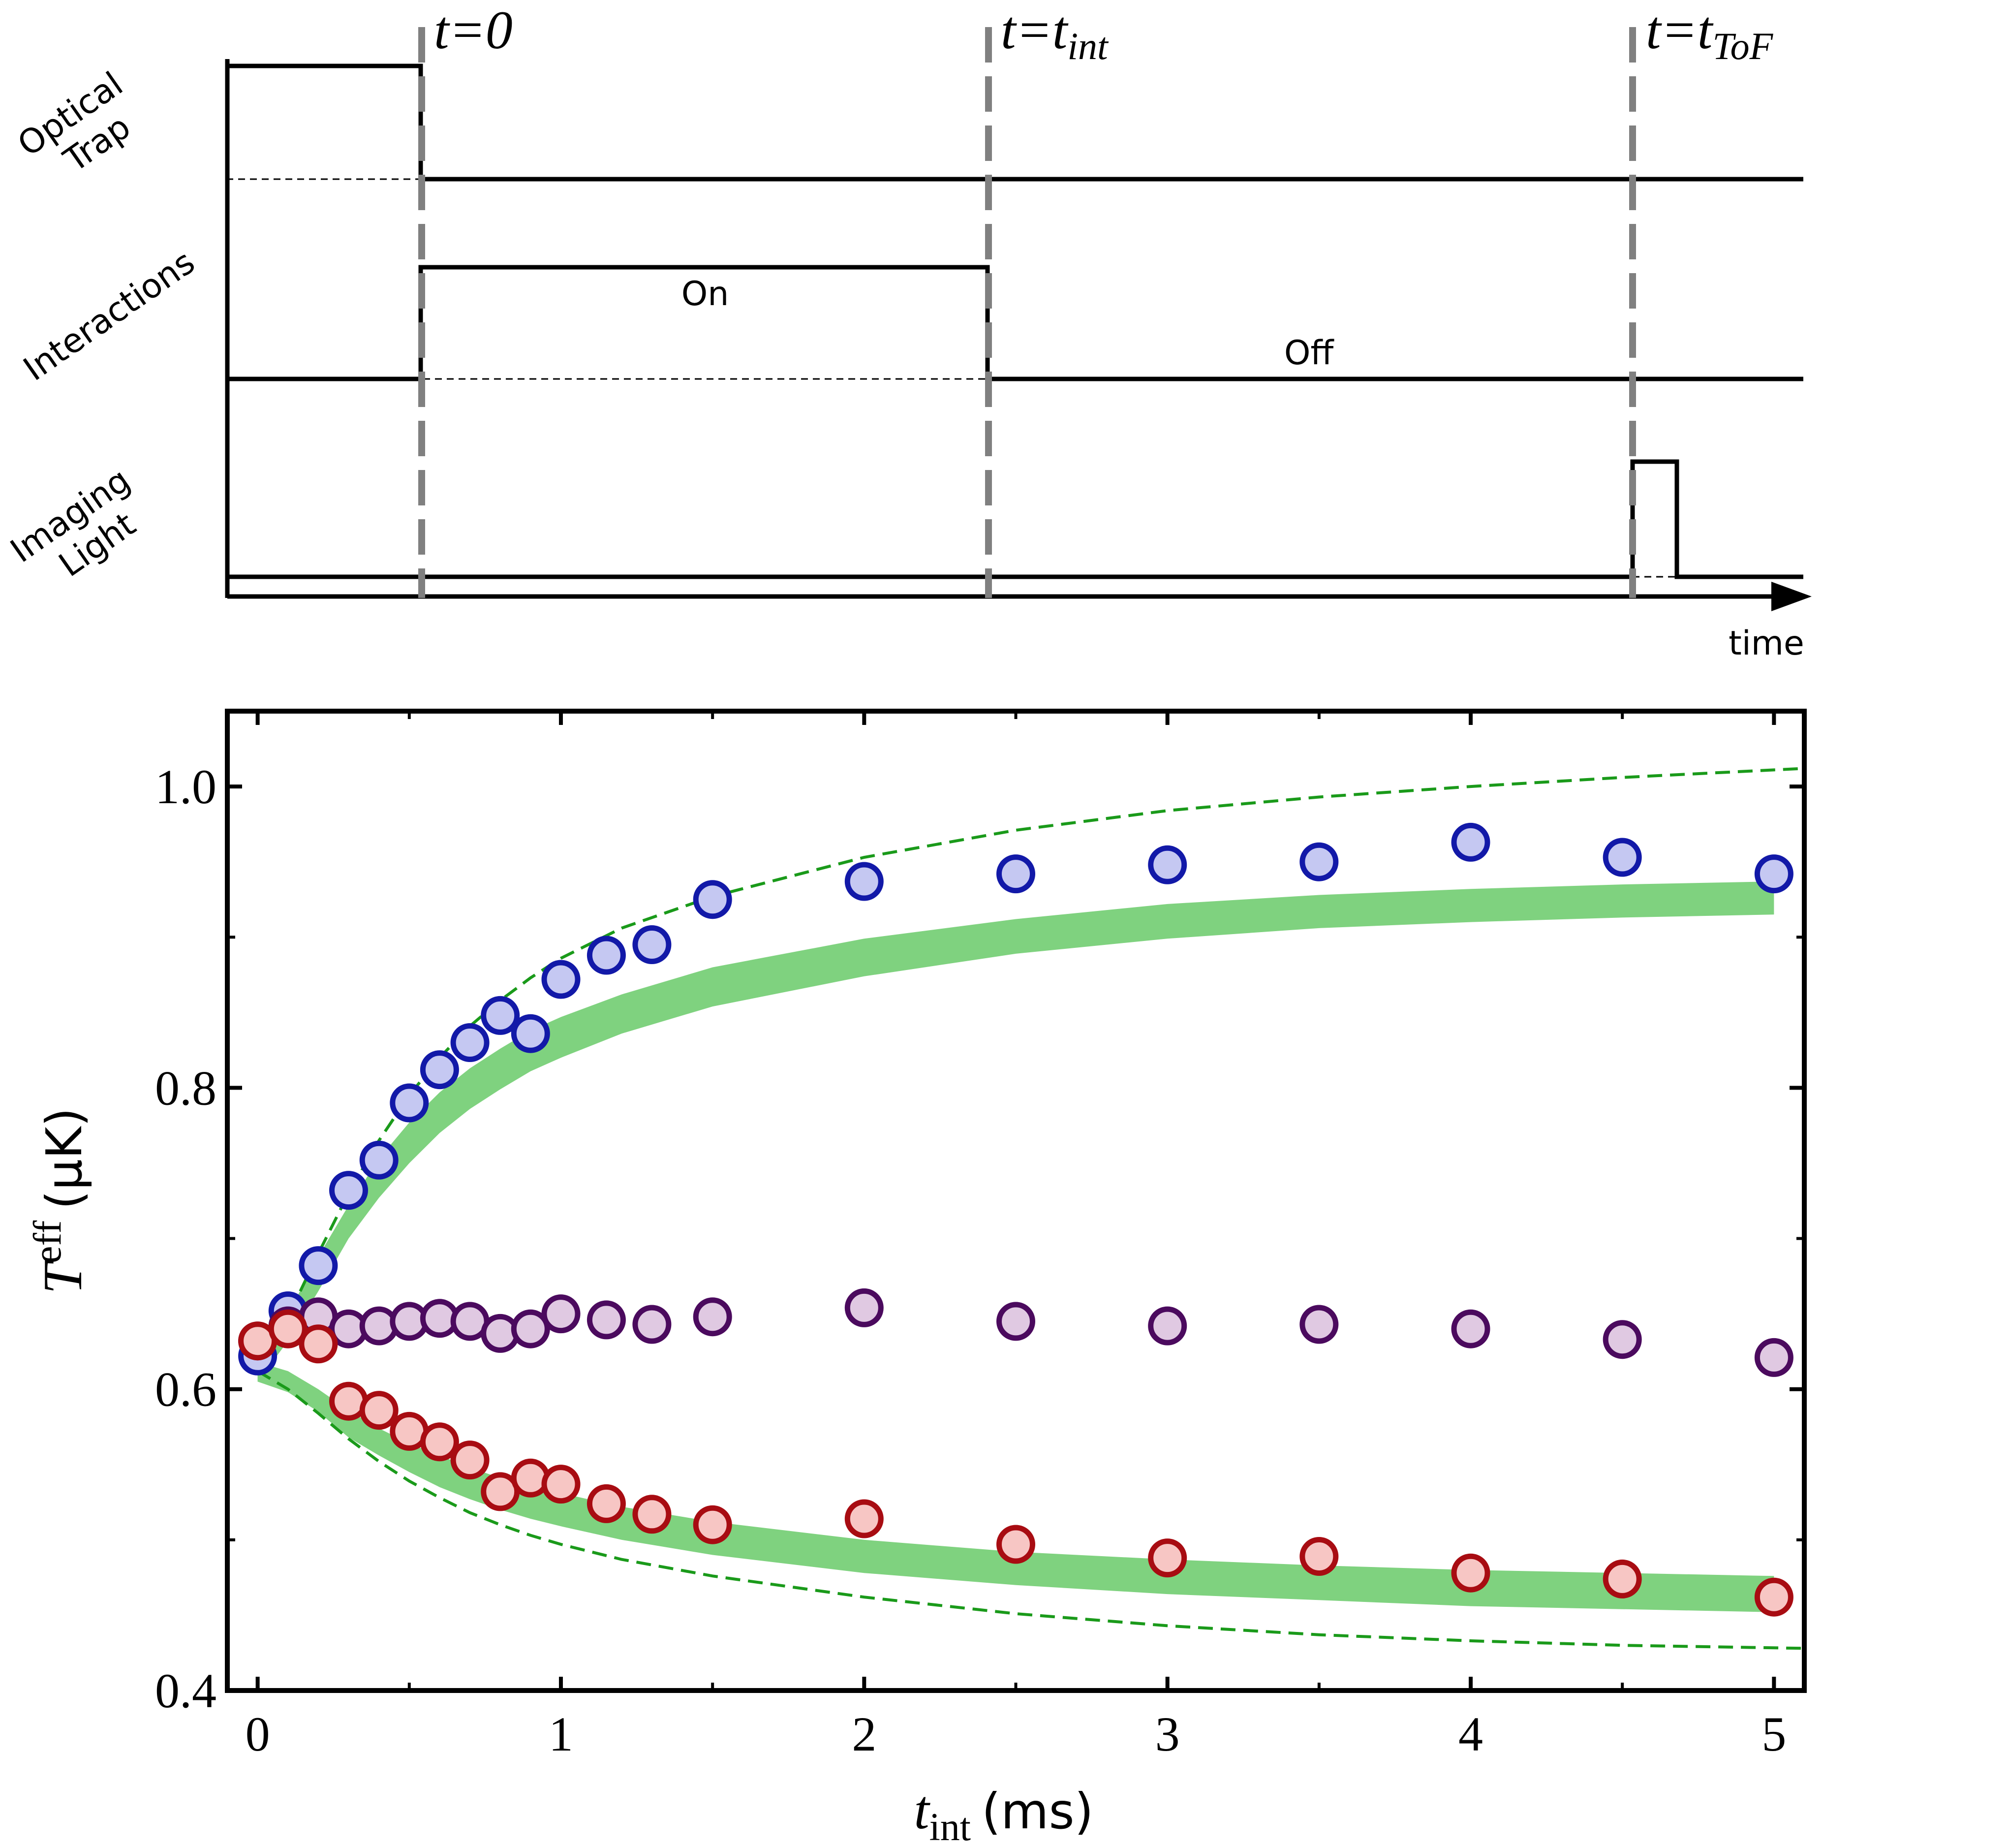  What do you see at coordinates (185, 1691) in the screenshot?
I see `y-tick-label: 0.4` at bounding box center [185, 1691].